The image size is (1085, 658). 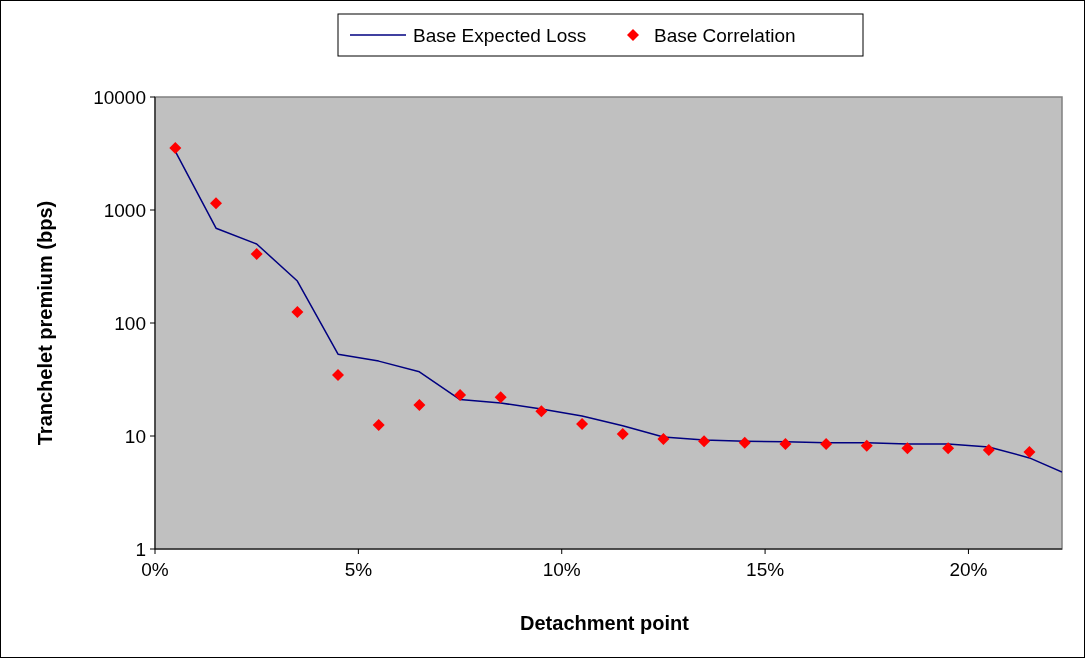 I want to click on legend-label: Base Expected Loss, so click(x=500, y=35).